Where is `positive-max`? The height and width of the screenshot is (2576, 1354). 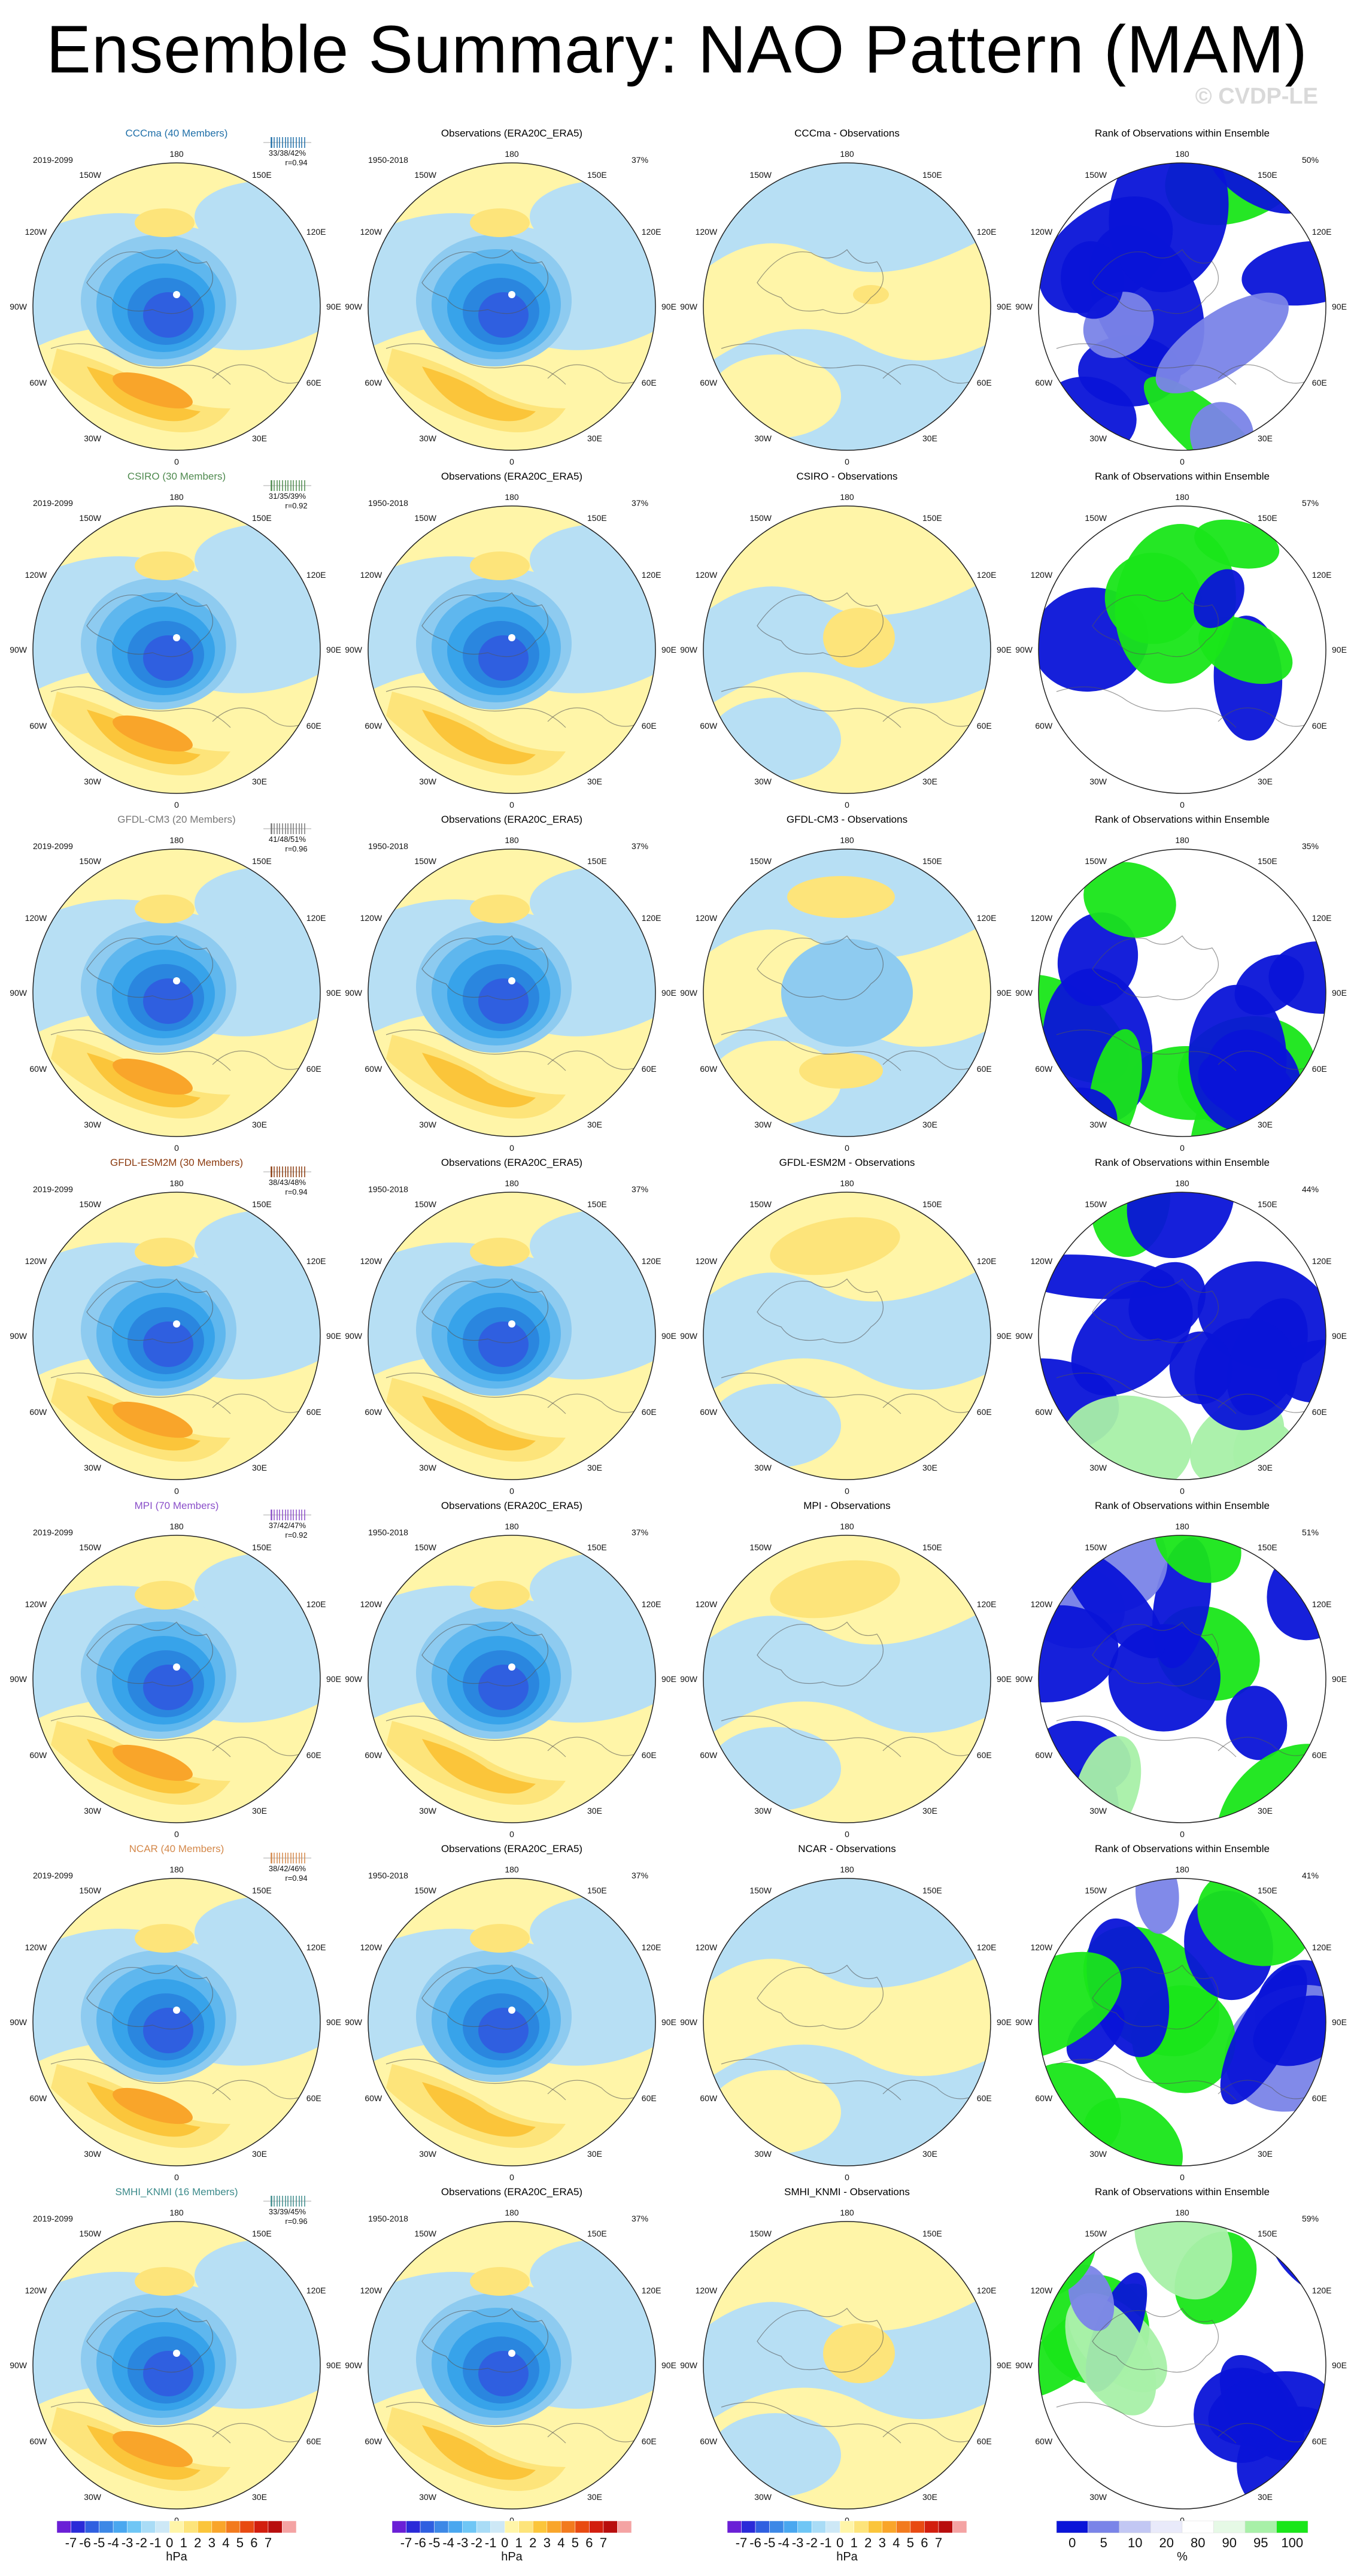 positive-max is located at coordinates (153, 1419).